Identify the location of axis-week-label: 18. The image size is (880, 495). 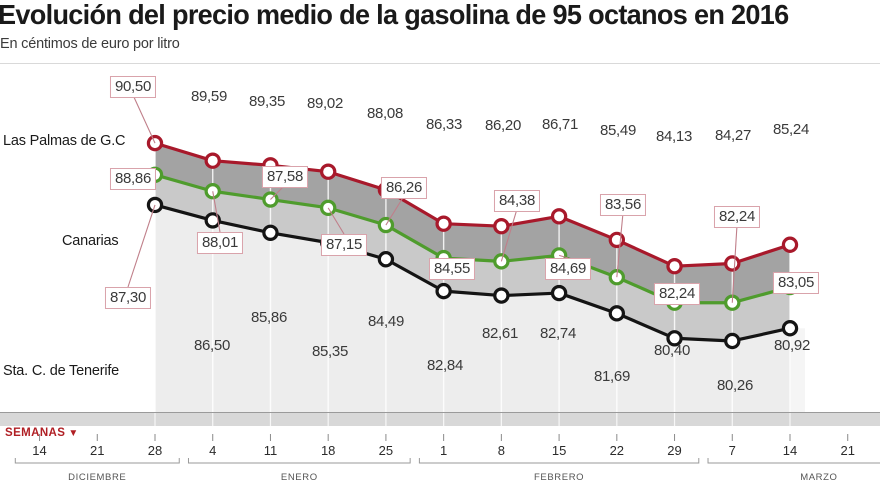
(328, 450).